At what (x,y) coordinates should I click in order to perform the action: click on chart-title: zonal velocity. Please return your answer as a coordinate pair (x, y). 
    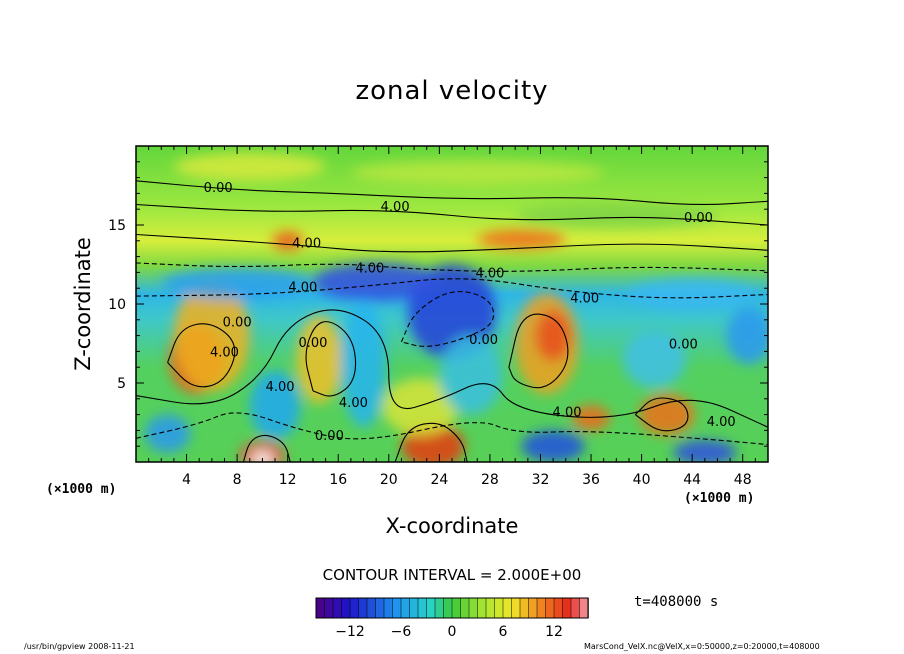
    Looking at the image, I should click on (452, 91).